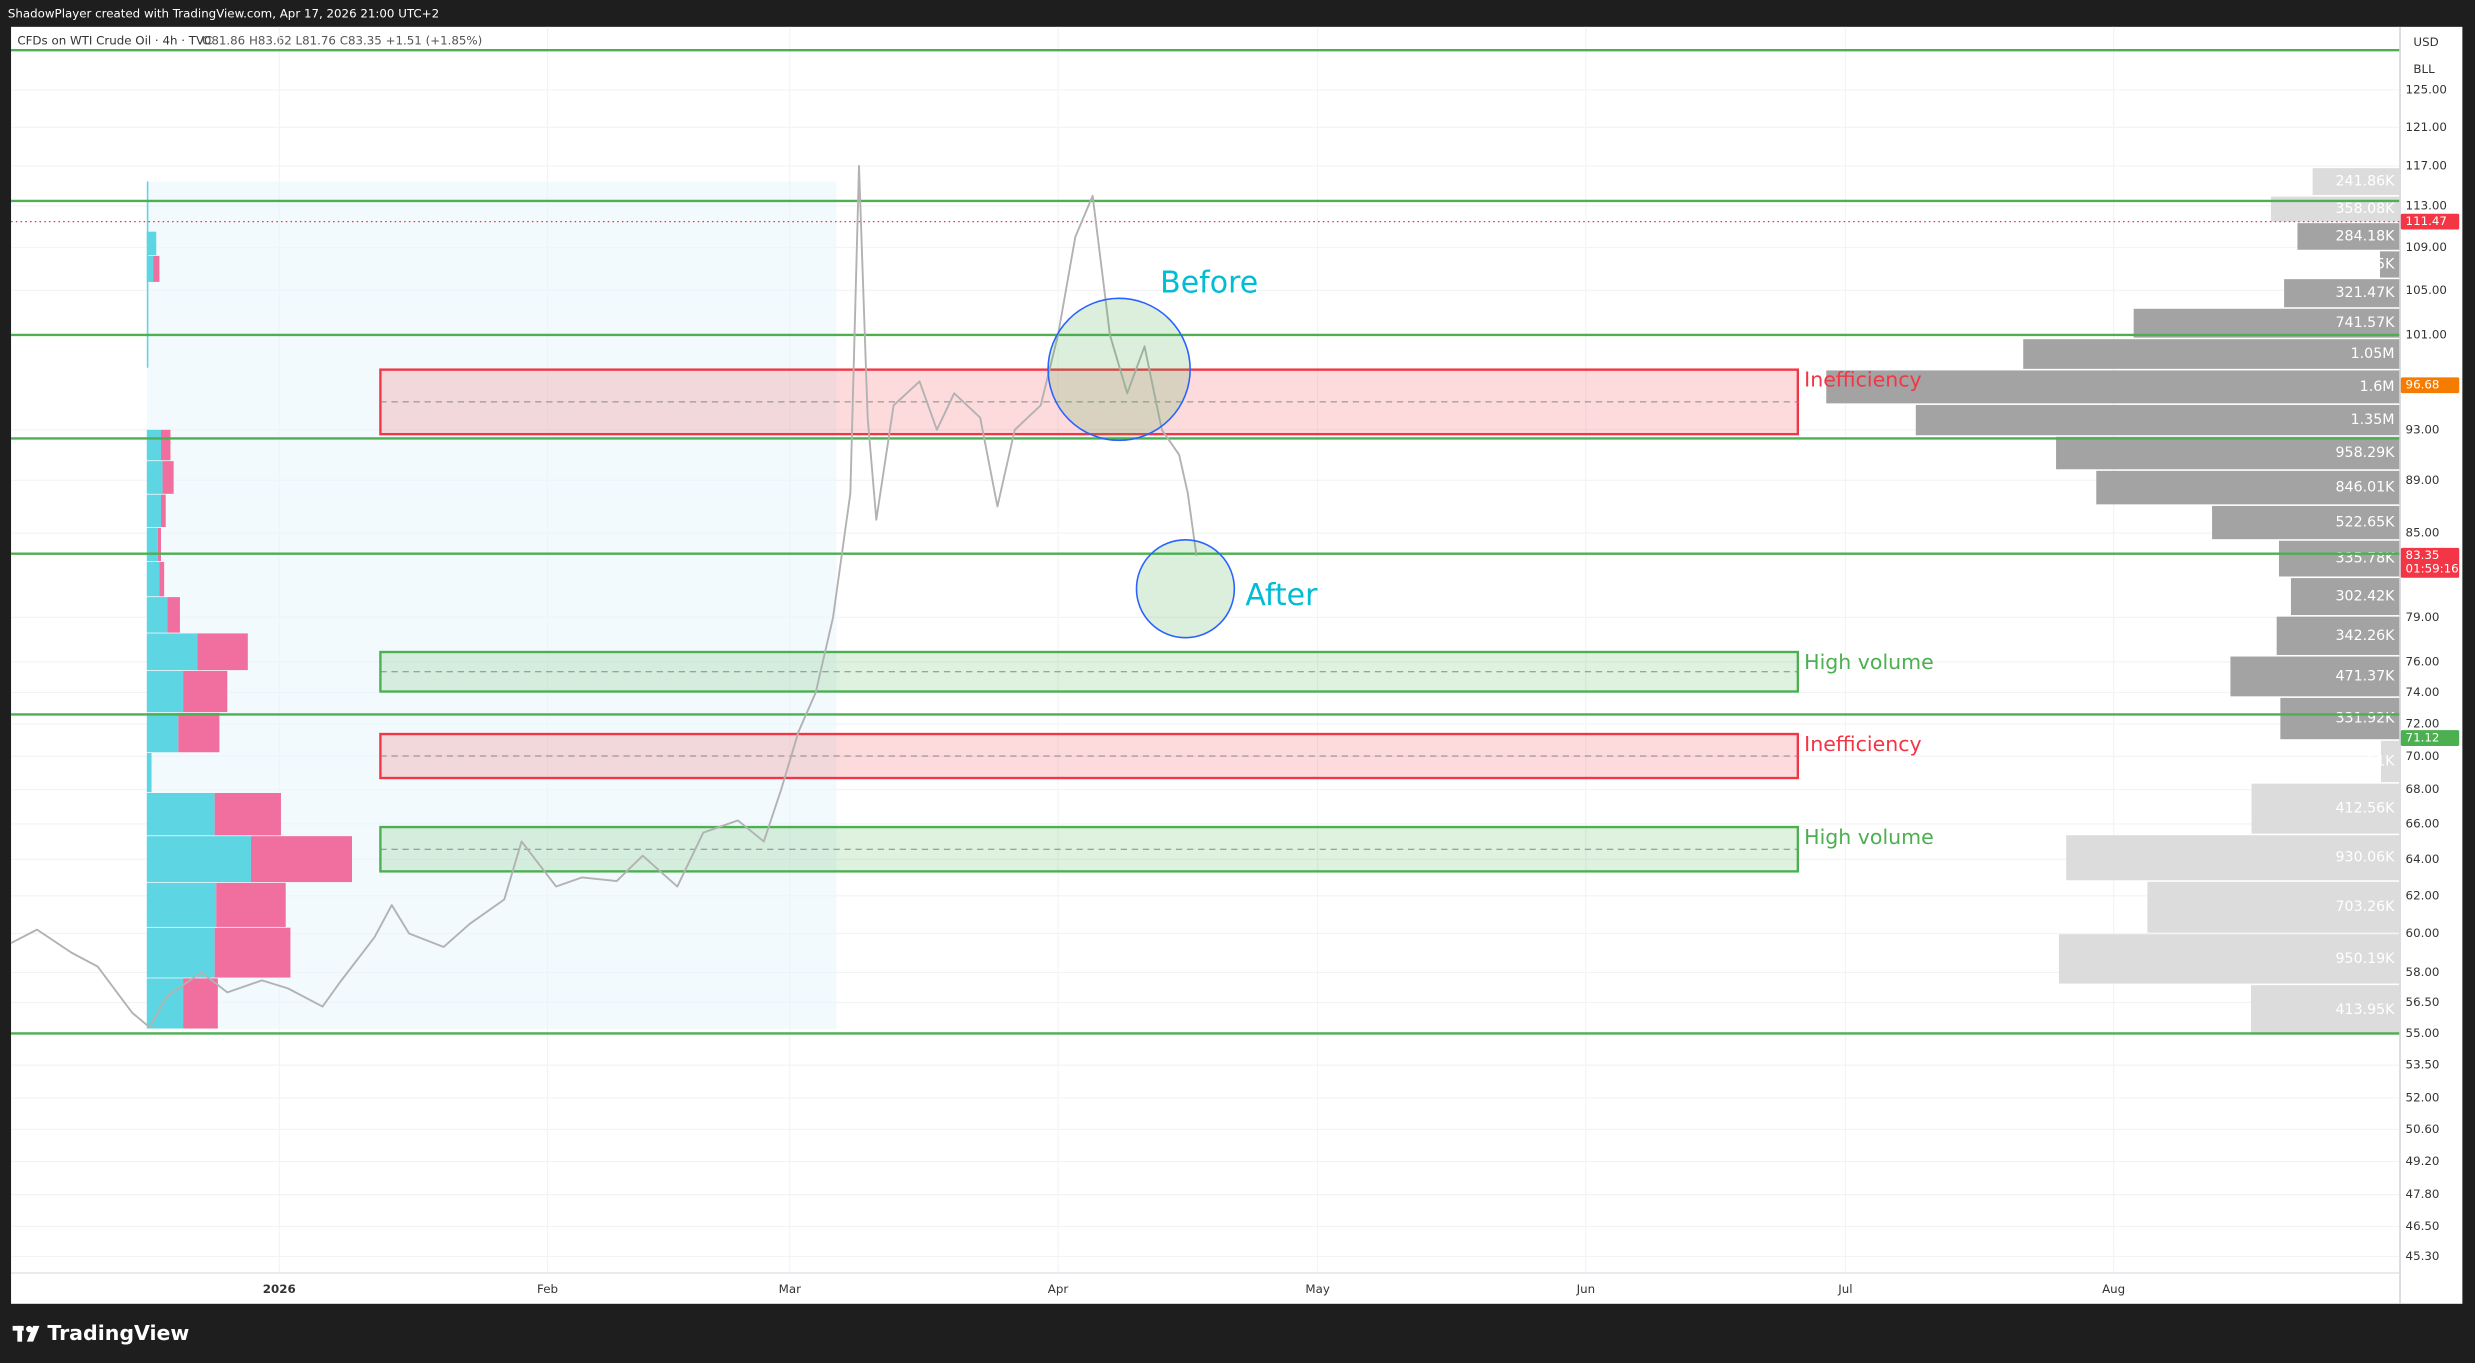 Image resolution: width=2475 pixels, height=1363 pixels. I want to click on brand-logo, so click(26, 1333).